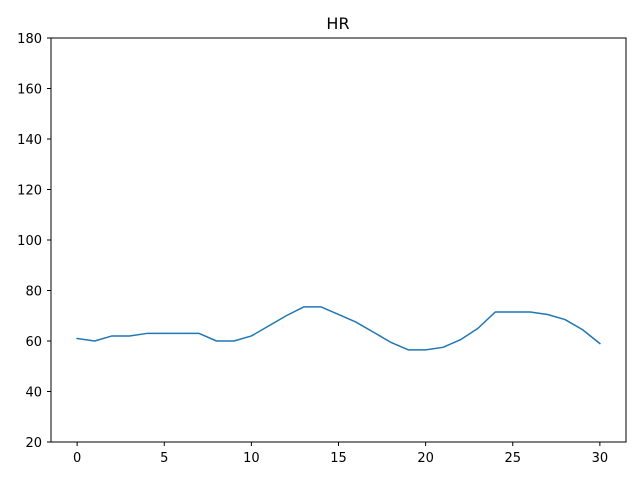 This screenshot has height=480, width=640. Describe the element at coordinates (29, 191) in the screenshot. I see `y-tick-label: 120` at that location.